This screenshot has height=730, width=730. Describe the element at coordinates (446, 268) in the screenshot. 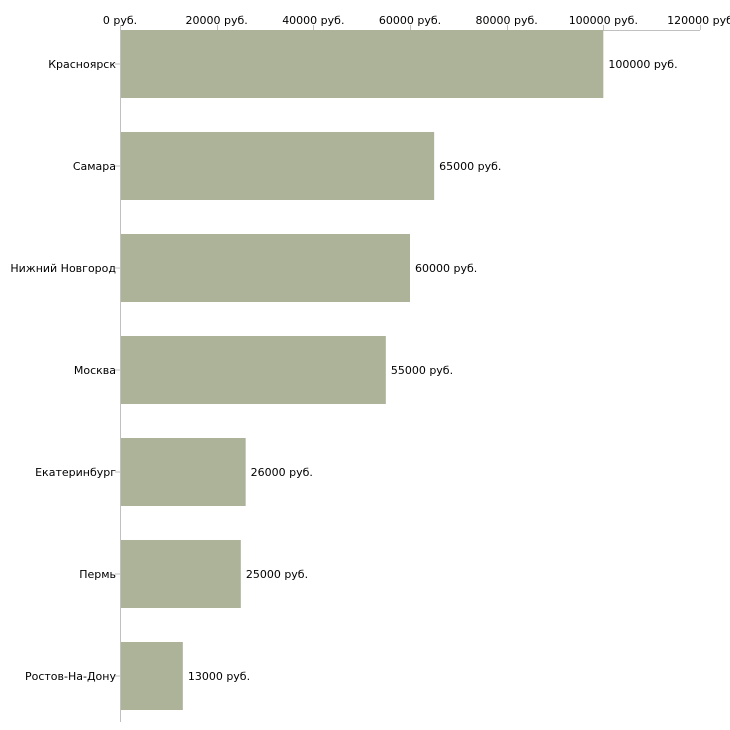

I see `value-label: 60000 руб.` at that location.